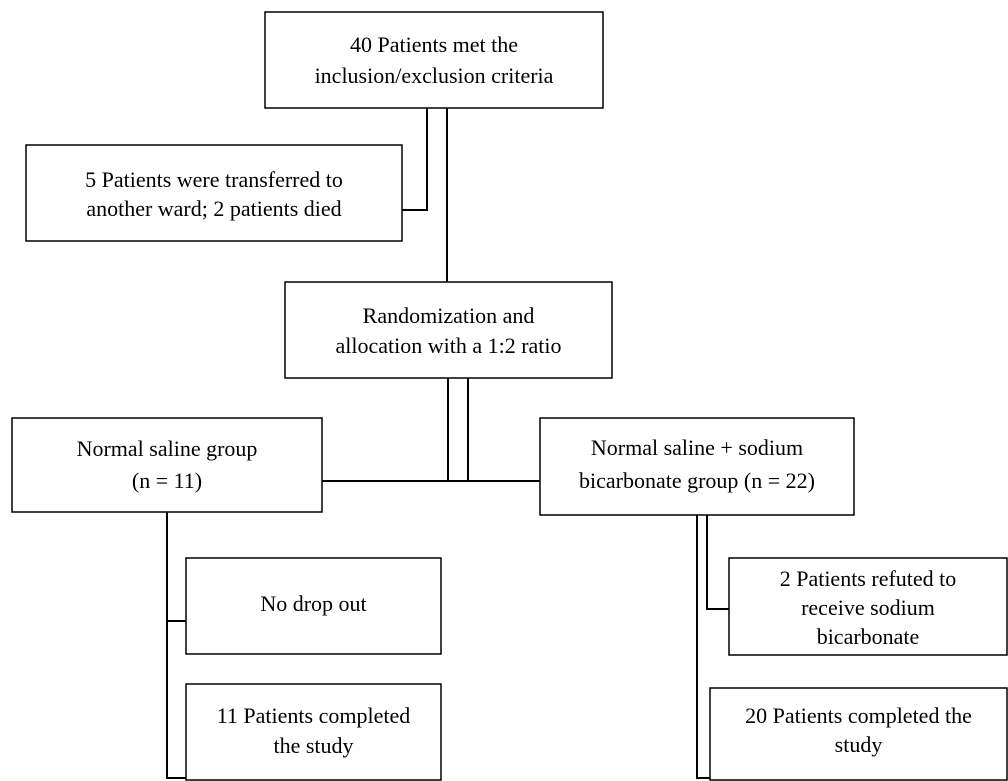 Image resolution: width=1008 pixels, height=781 pixels. What do you see at coordinates (697, 480) in the screenshot?
I see `node-label: bicarbonate group (n = 22)` at bounding box center [697, 480].